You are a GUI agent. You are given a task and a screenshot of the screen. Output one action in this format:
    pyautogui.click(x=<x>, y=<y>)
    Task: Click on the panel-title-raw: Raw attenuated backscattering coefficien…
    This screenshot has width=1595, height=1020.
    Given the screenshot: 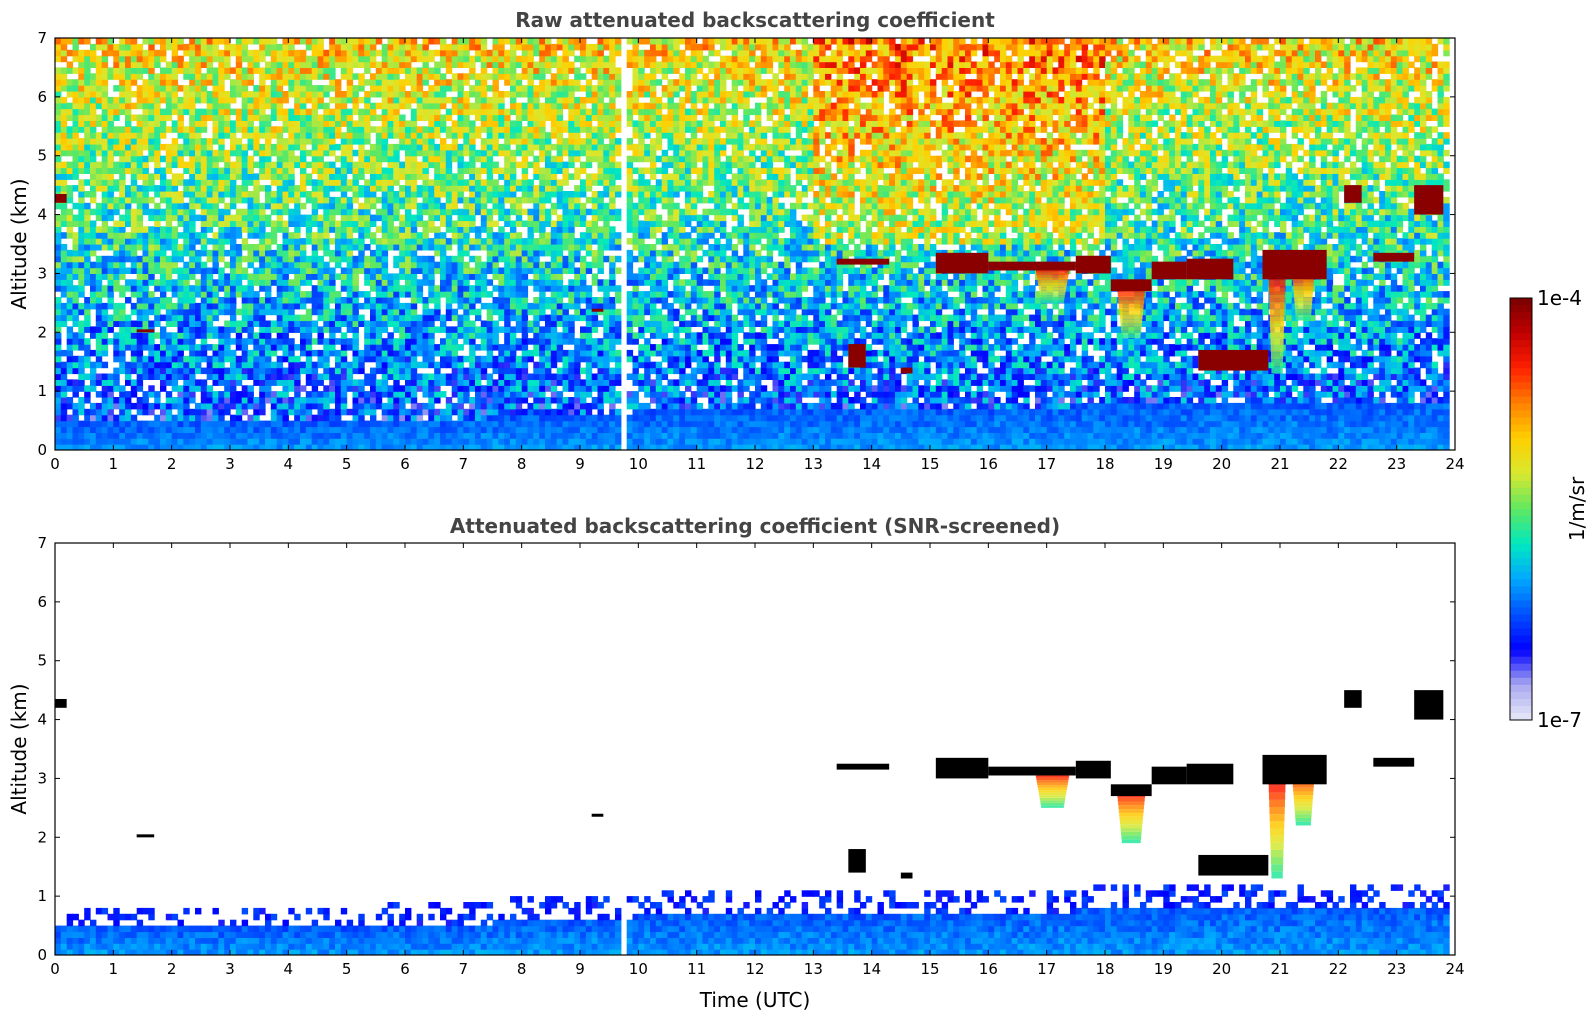 What is the action you would take?
    pyautogui.click(x=755, y=20)
    